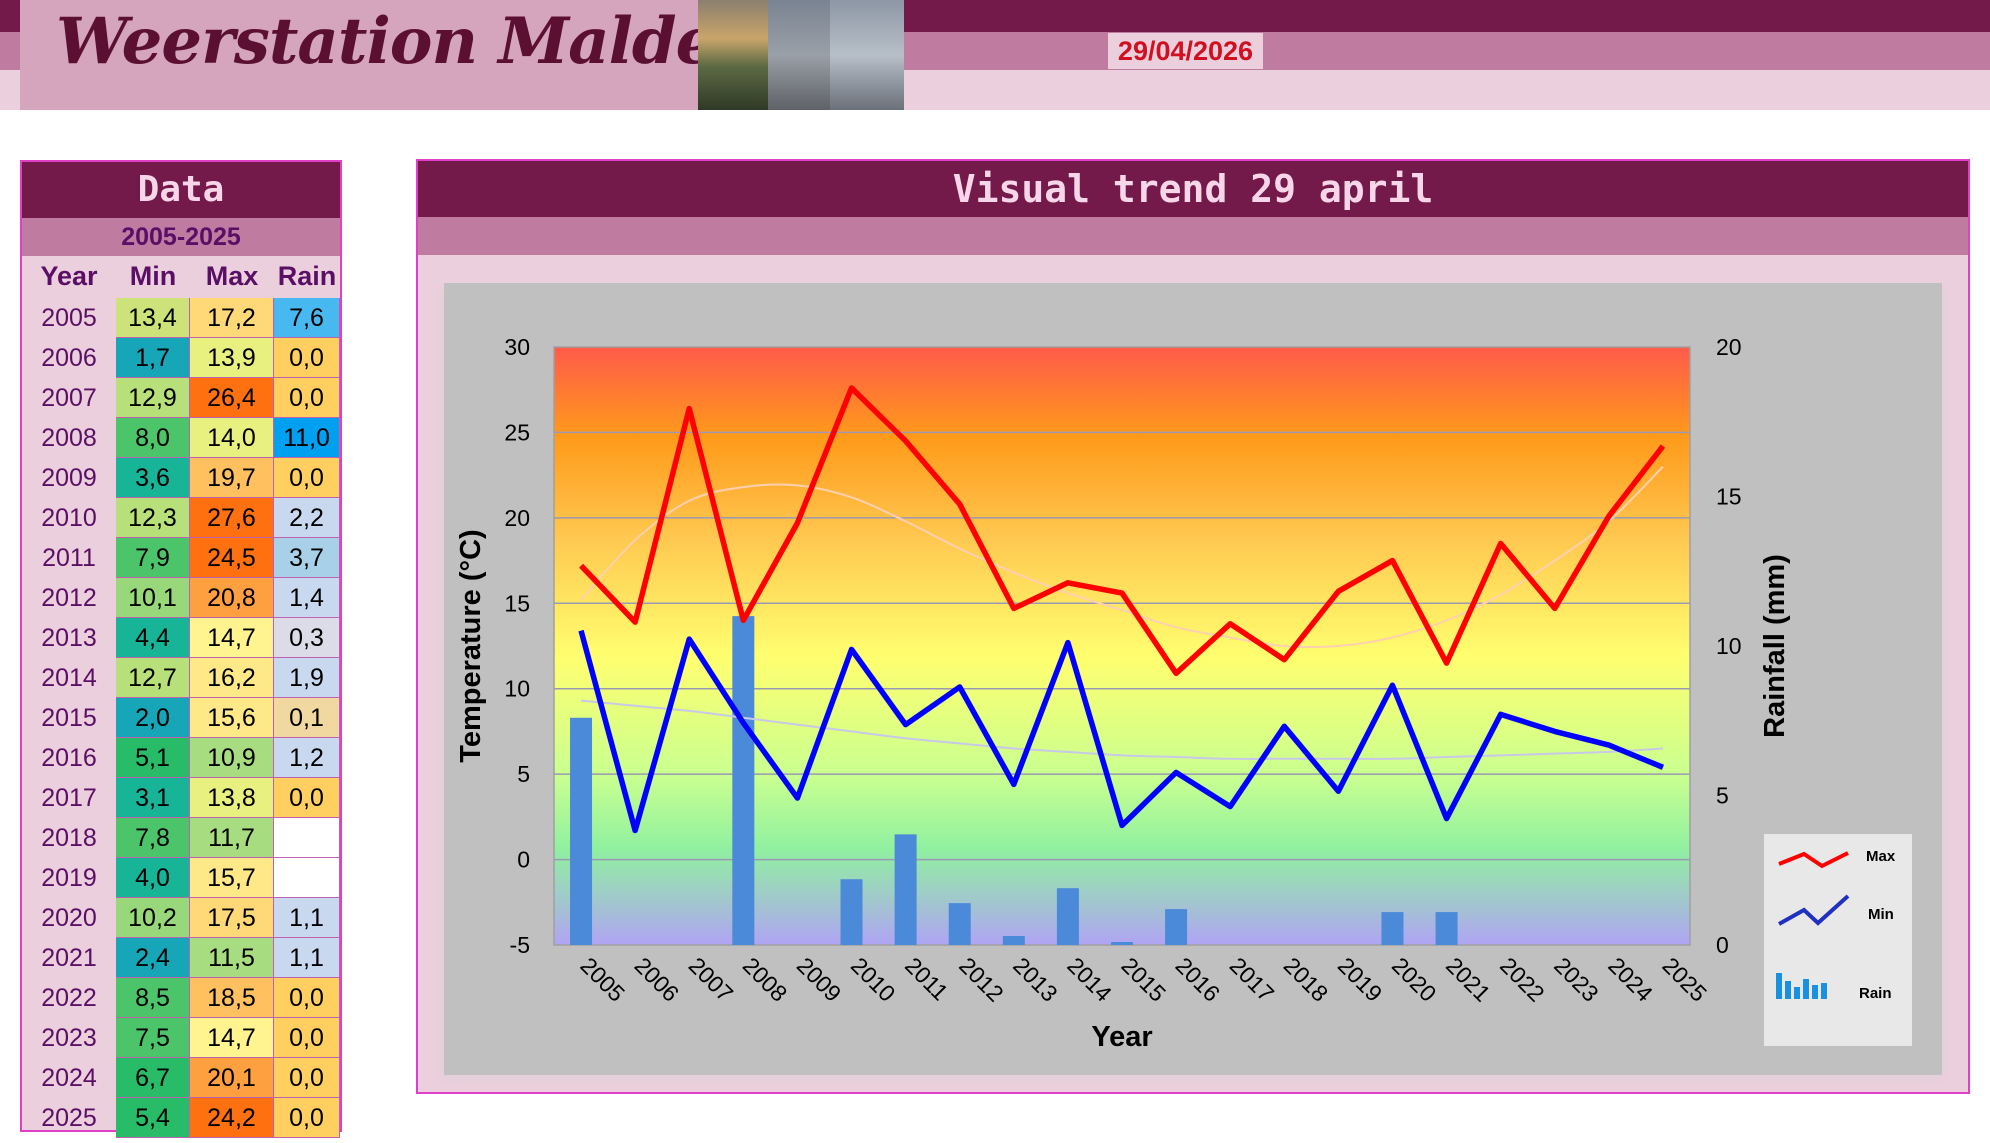 The width and height of the screenshot is (1990, 1143). I want to click on cell-min: 6,7, so click(153, 1078).